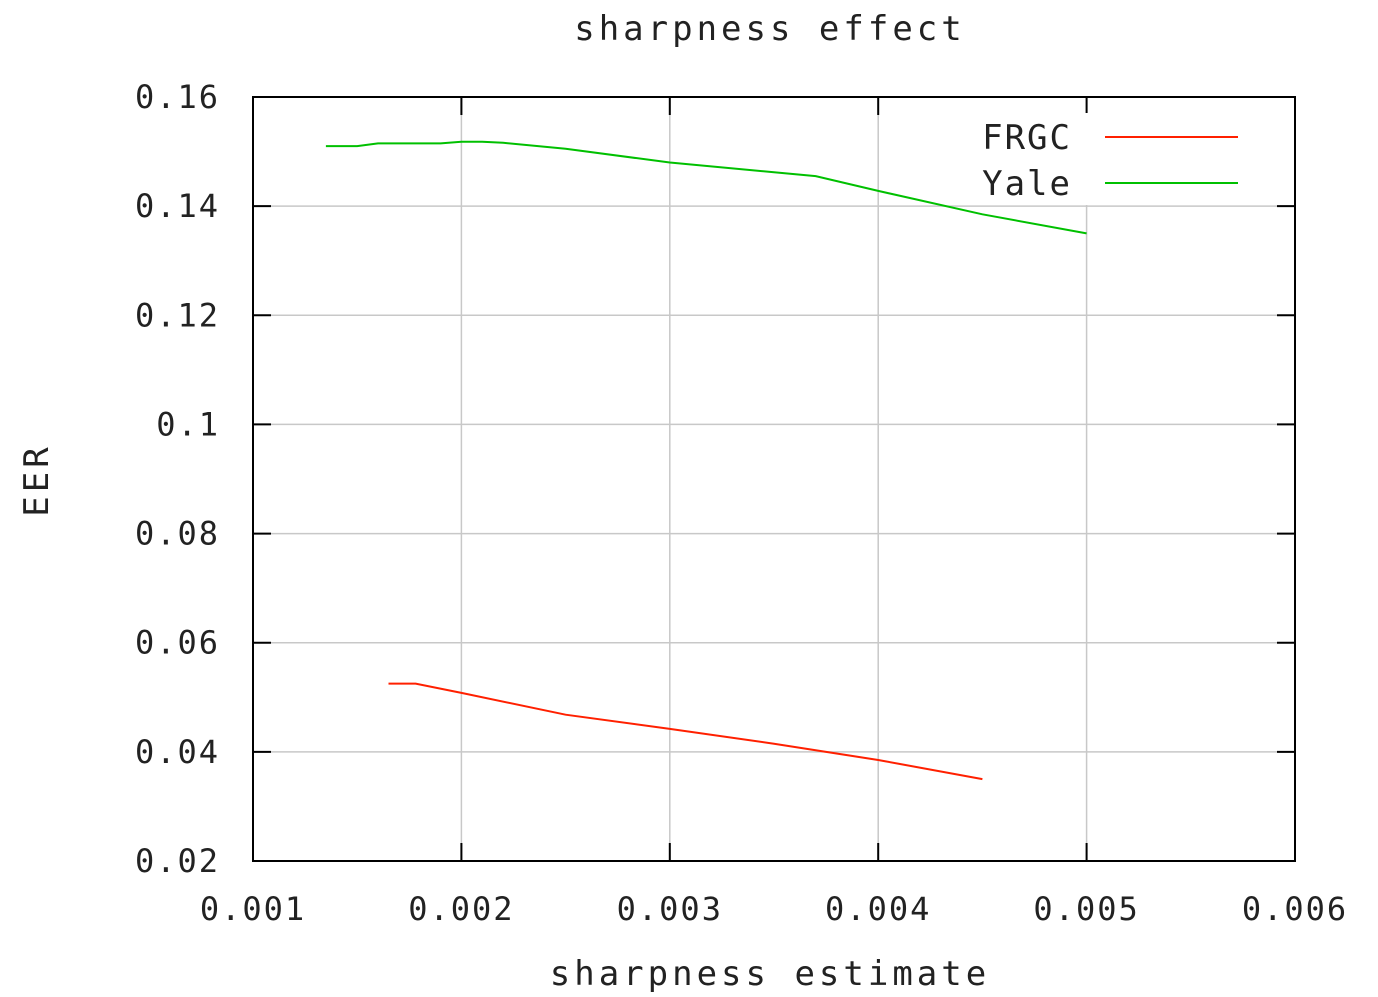  Describe the element at coordinates (685, 731) in the screenshot. I see `series-line-frgc` at that location.